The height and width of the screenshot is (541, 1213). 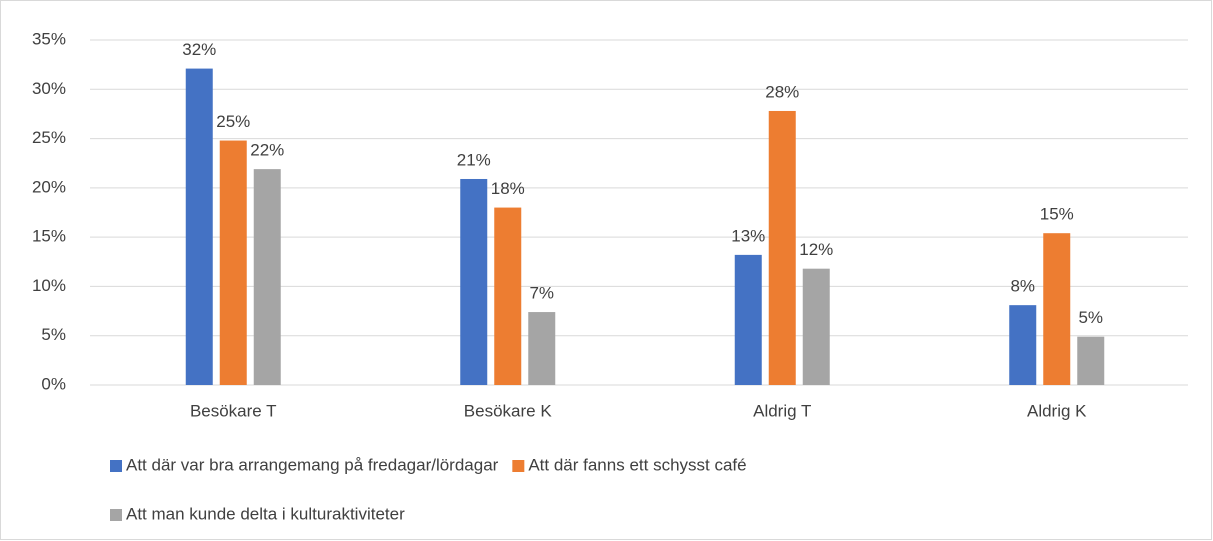 What do you see at coordinates (267, 150) in the screenshot?
I see `data-label: 22%` at bounding box center [267, 150].